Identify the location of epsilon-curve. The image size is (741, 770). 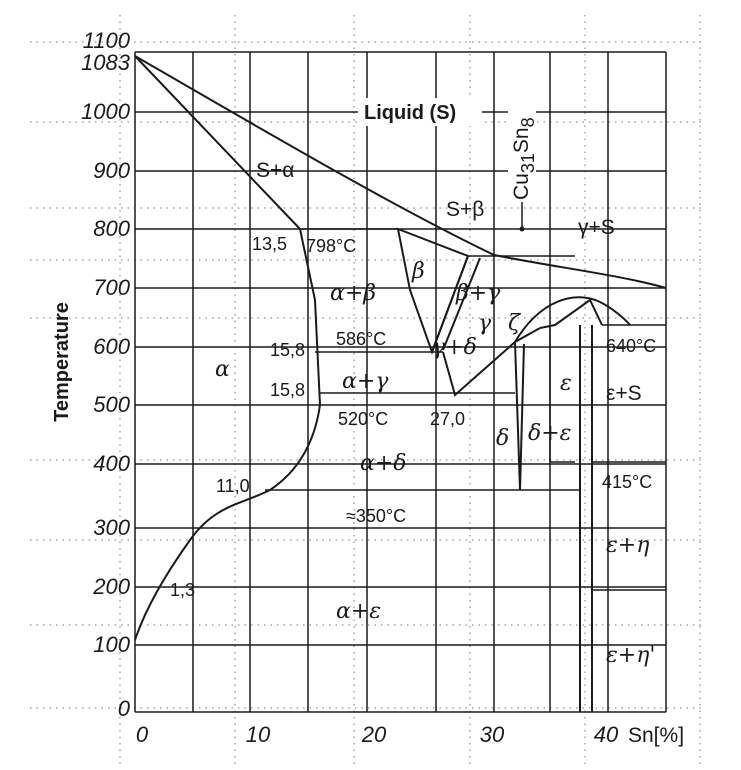
(571, 313).